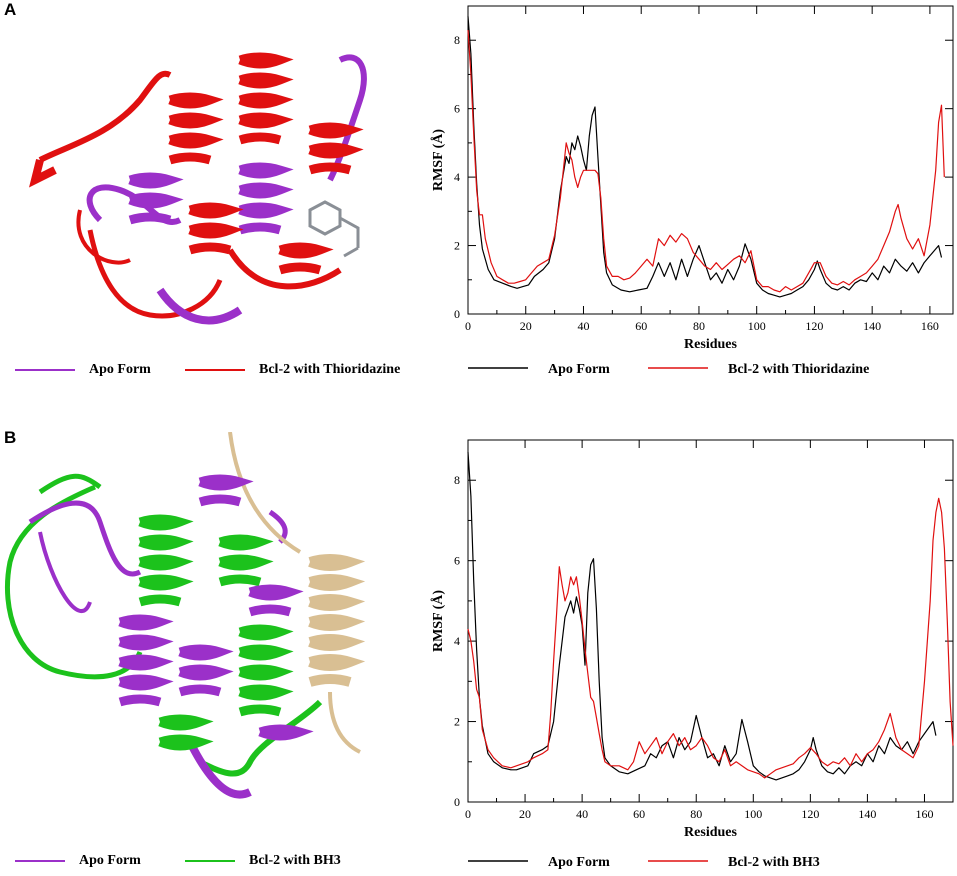 This screenshot has height=876, width=957. I want to click on legend-item-complex: Bcl-2 with Thioridazine, so click(292, 370).